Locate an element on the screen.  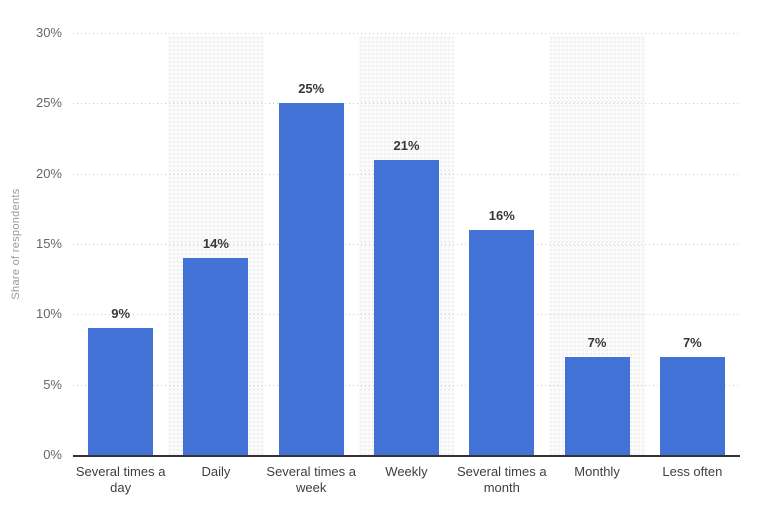
x-category-label-several-times-a-day: Several times a day is located at coordinates (120, 479).